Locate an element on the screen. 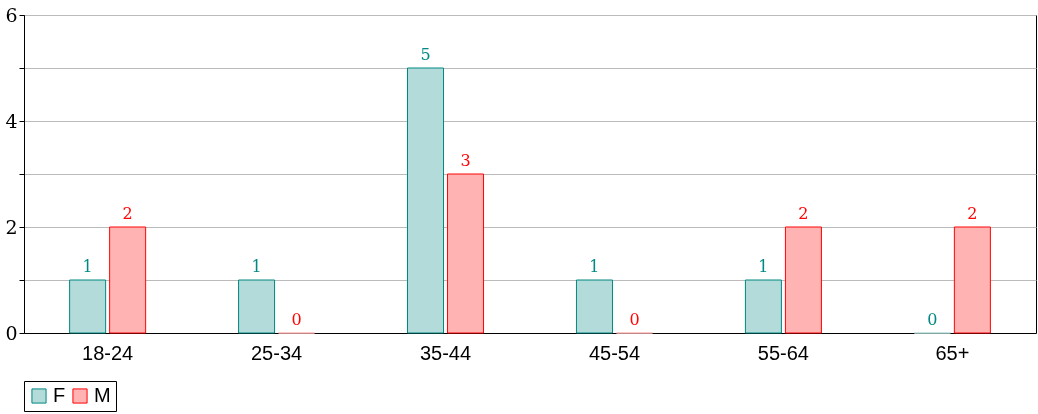 The height and width of the screenshot is (414, 1038). y-tick-label: 4 is located at coordinates (11, 120).